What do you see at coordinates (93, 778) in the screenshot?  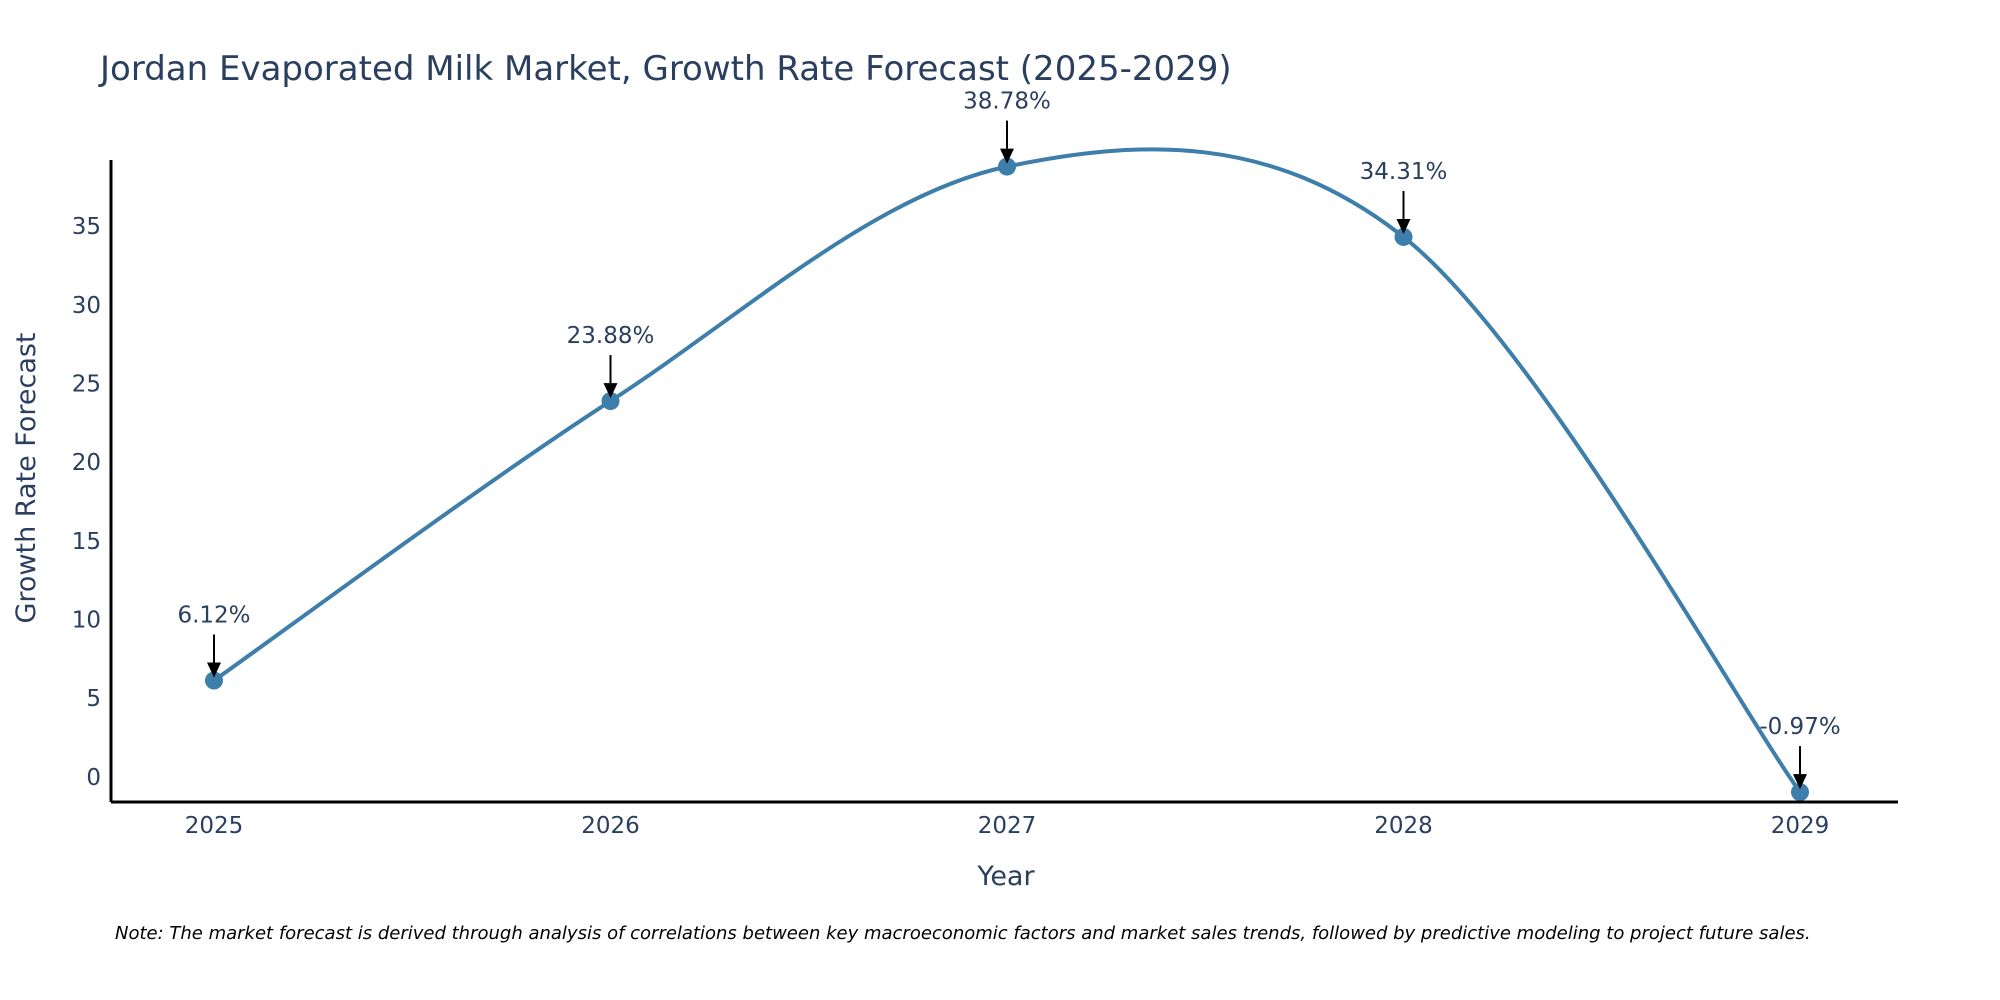 I see `y-tick-label: 0` at bounding box center [93, 778].